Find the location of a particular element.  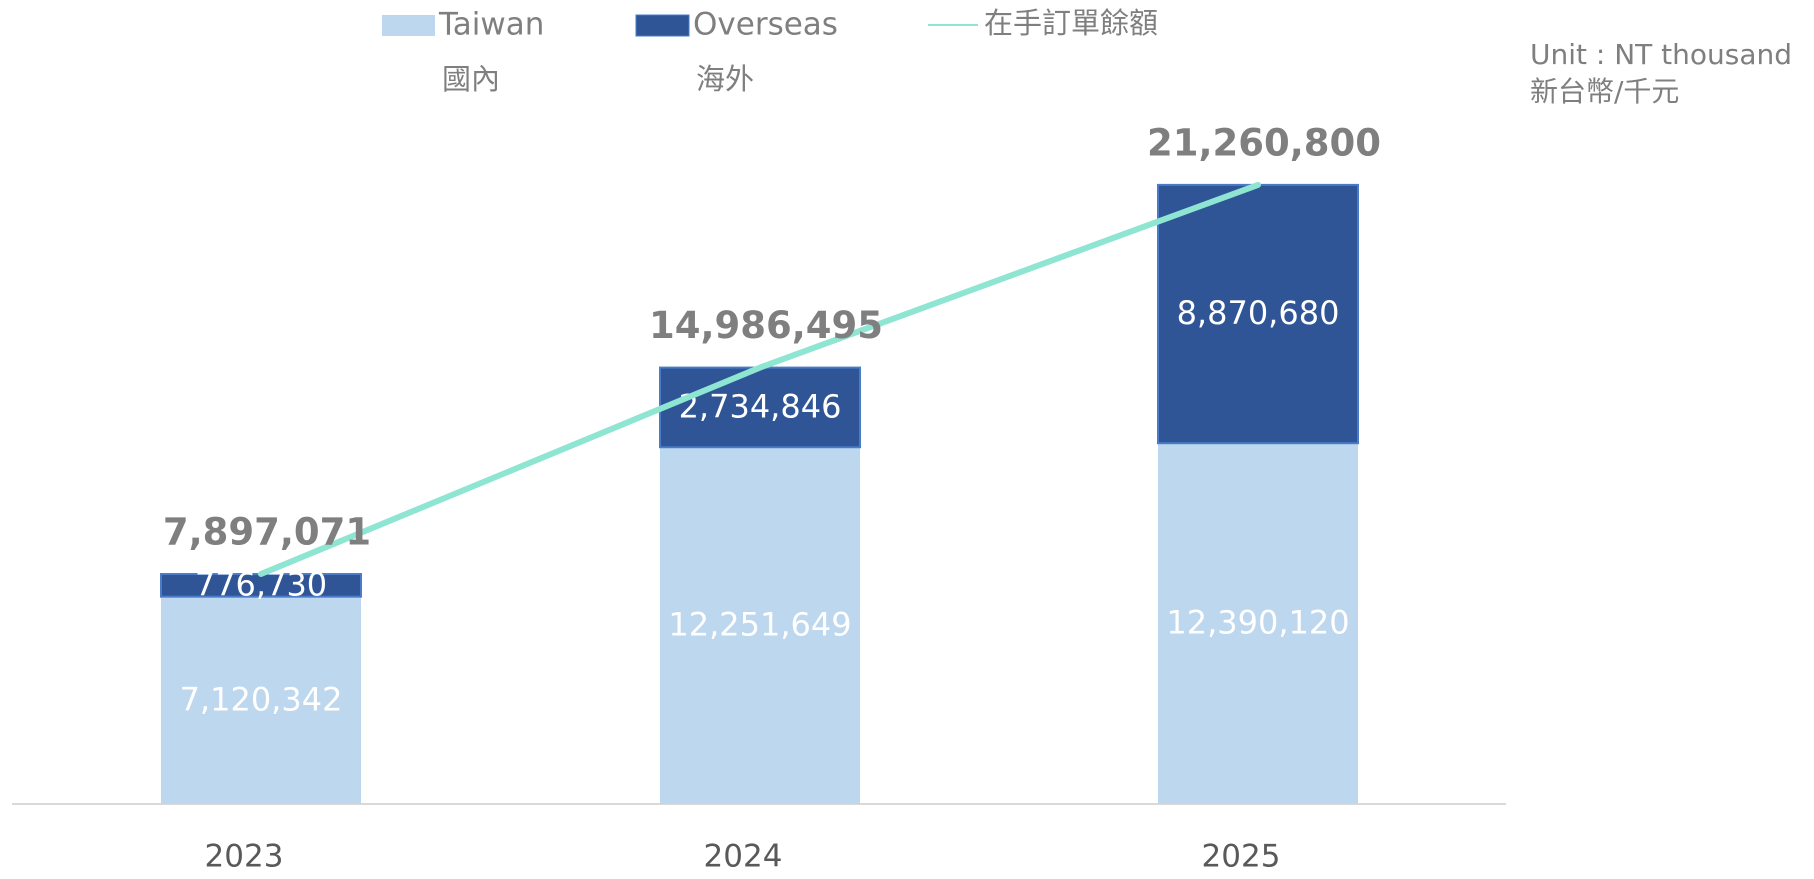

bar-value-label: 8,870,680 is located at coordinates (1258, 313).